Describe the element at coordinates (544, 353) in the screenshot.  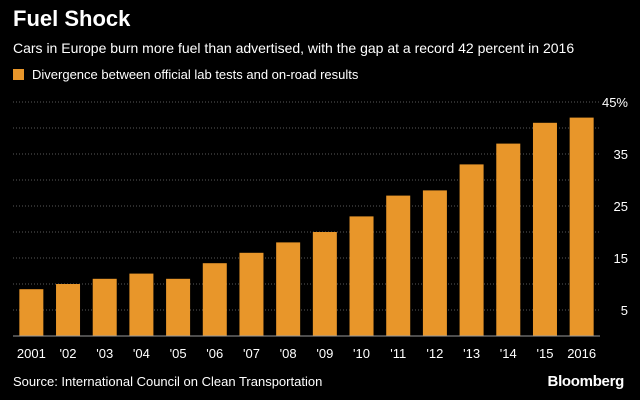
I see `x-tick-label: '15` at that location.